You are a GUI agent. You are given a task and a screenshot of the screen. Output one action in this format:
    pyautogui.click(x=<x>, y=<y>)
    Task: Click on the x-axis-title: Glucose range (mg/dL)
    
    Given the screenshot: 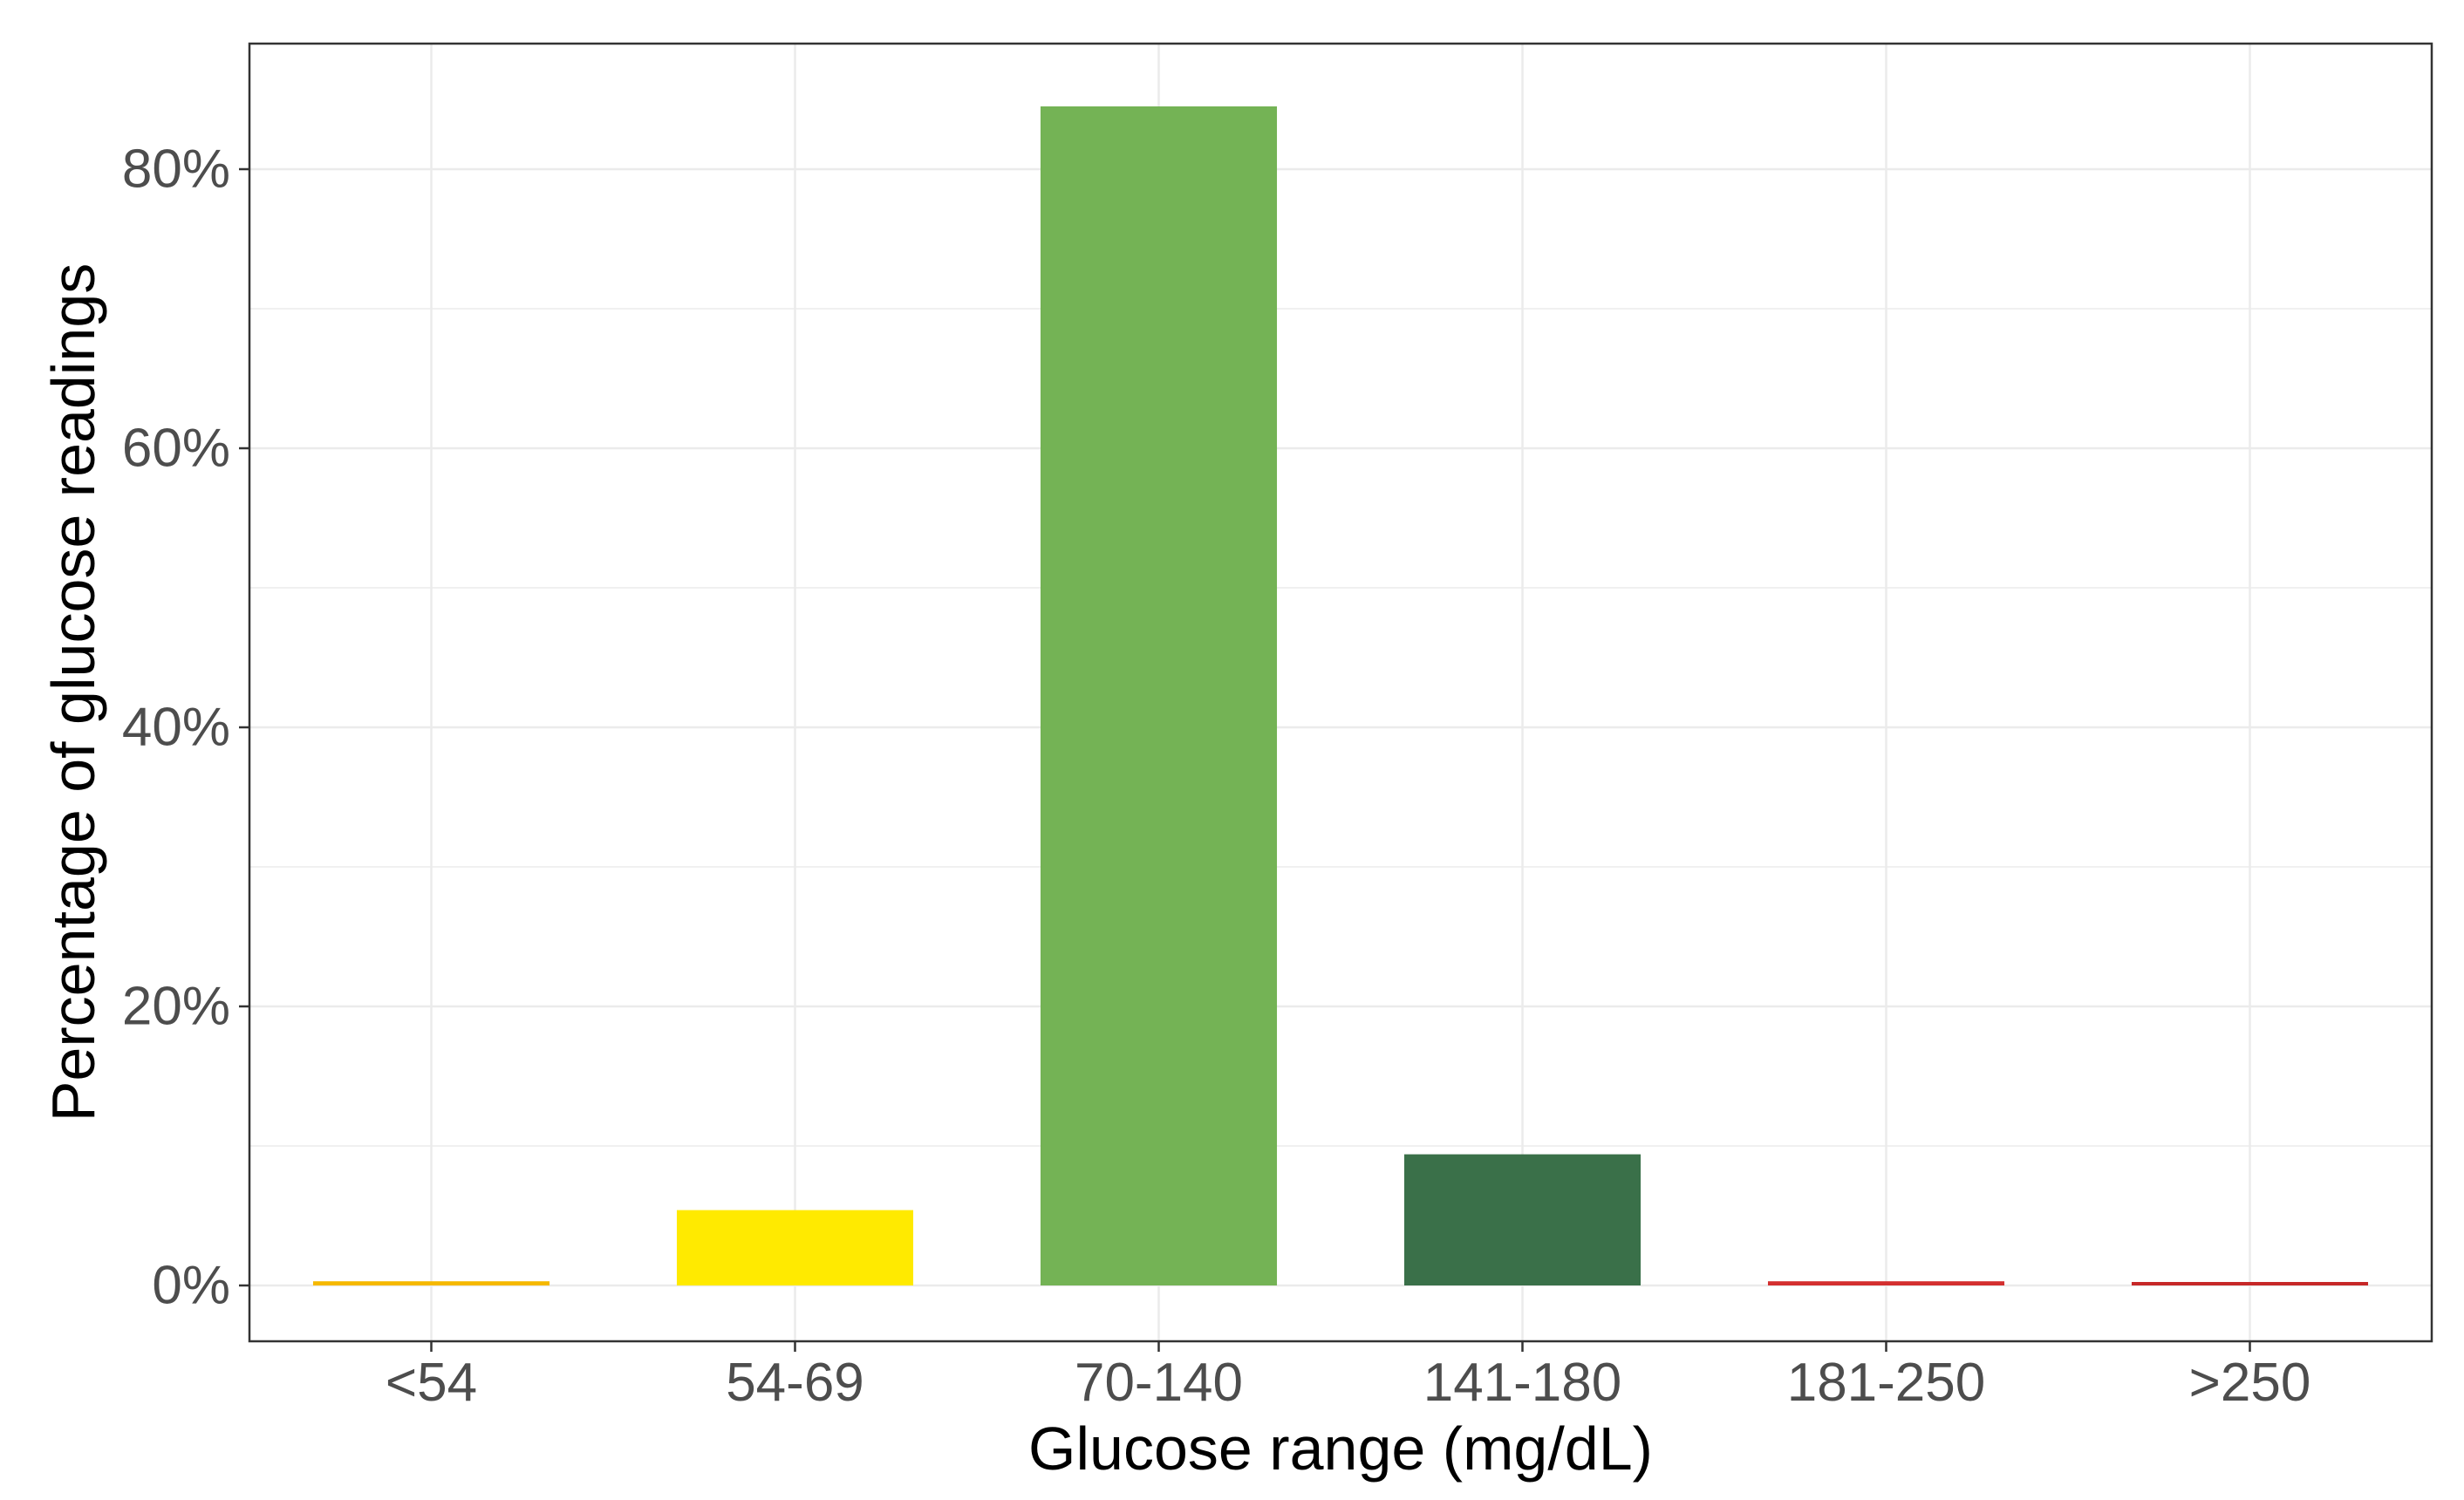 What is the action you would take?
    pyautogui.click(x=1340, y=1449)
    